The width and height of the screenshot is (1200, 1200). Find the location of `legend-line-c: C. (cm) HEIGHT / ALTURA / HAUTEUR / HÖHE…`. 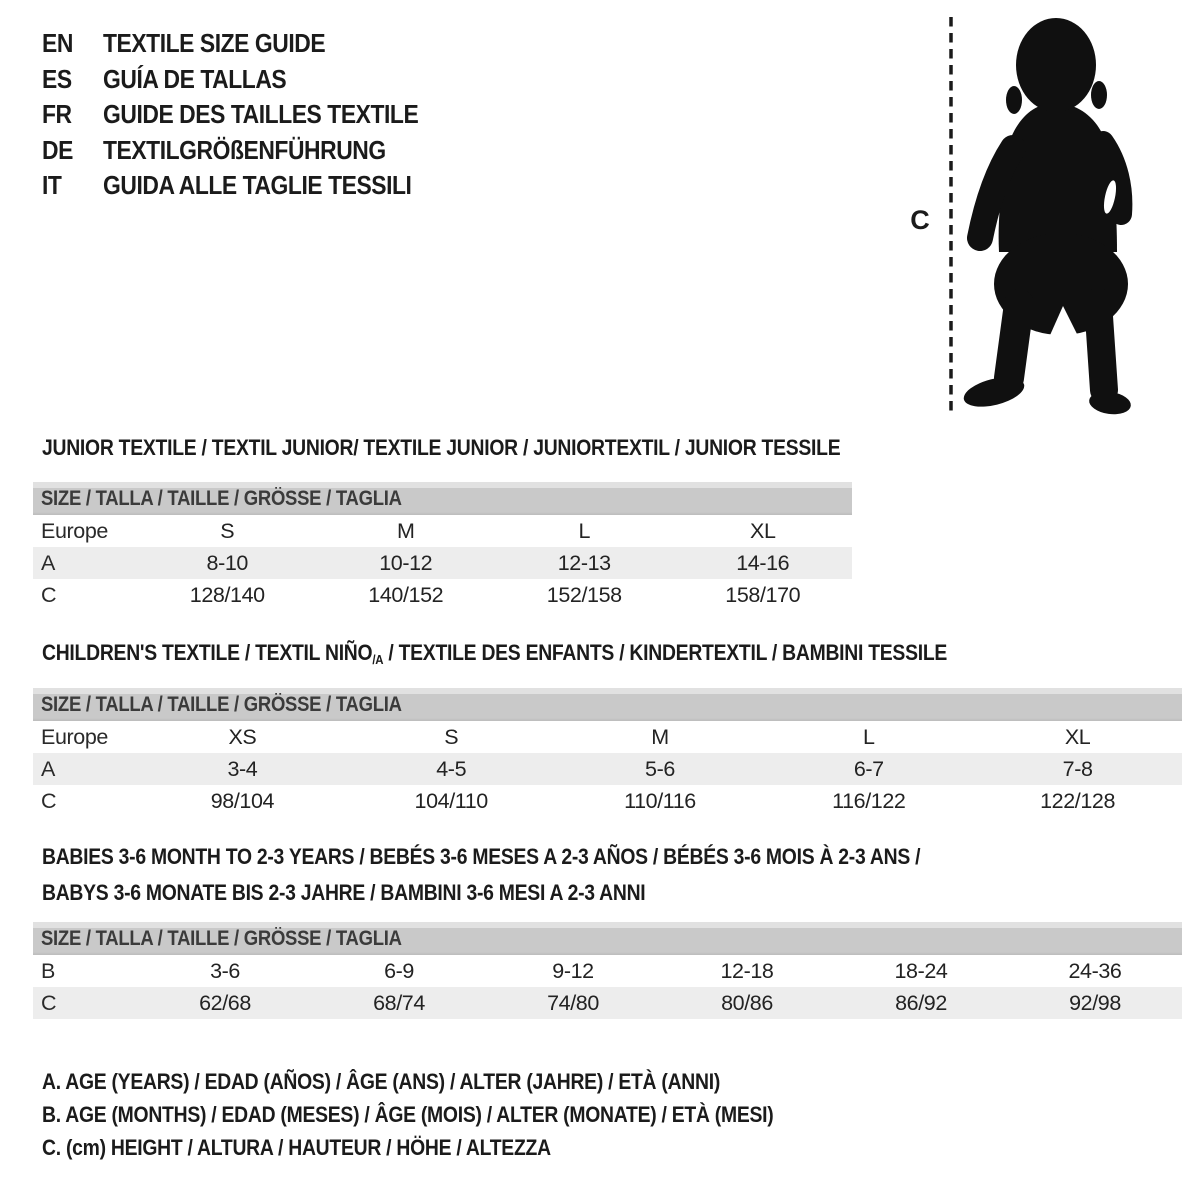

legend-line-c: C. (cm) HEIGHT / ALTURA / HAUTEUR / HÖHE… is located at coordinates (457, 1151).